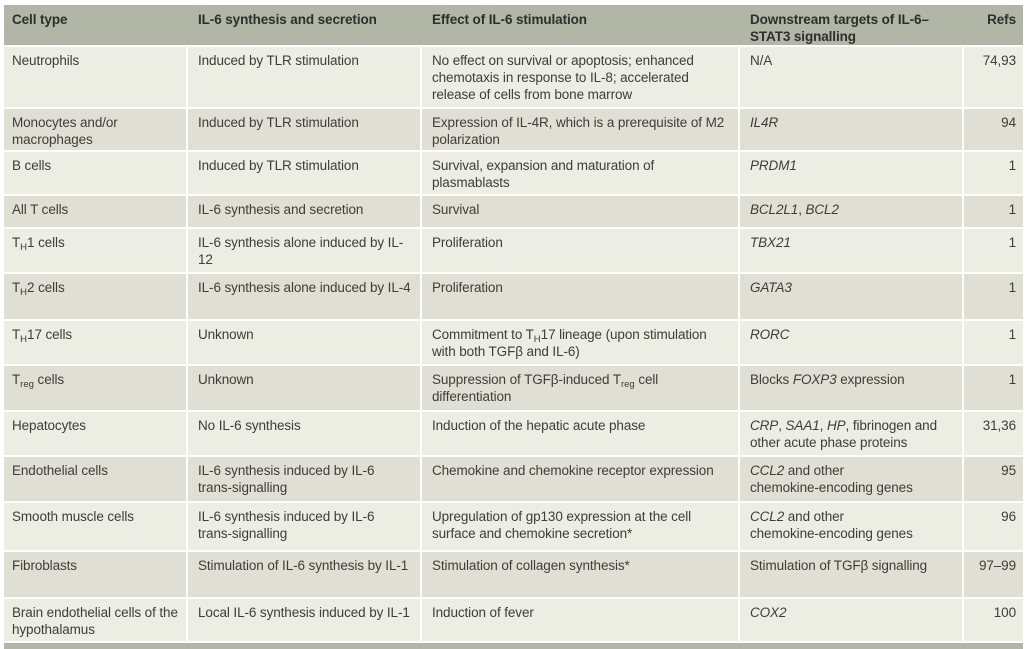 This screenshot has width=1027, height=649. What do you see at coordinates (580, 620) in the screenshot?
I see `effect-cell: Induction of fever` at bounding box center [580, 620].